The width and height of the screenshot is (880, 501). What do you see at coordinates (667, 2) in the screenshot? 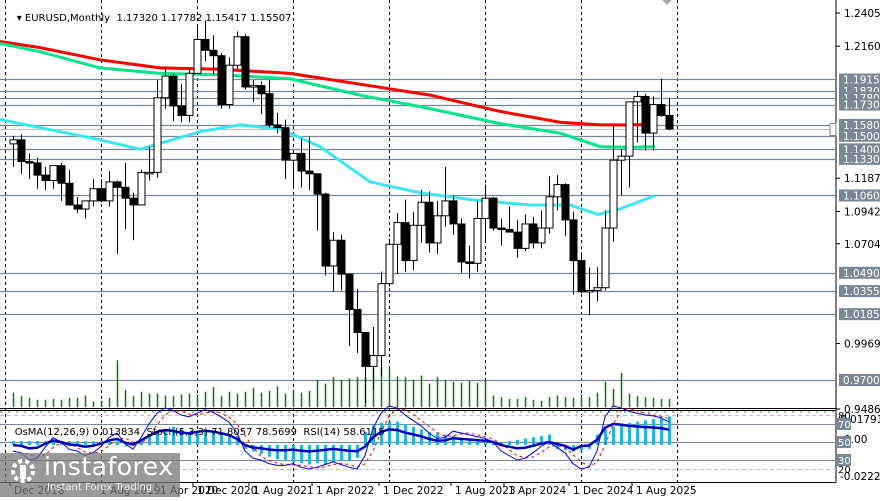
I see `chart-shift-marker-icon` at bounding box center [667, 2].